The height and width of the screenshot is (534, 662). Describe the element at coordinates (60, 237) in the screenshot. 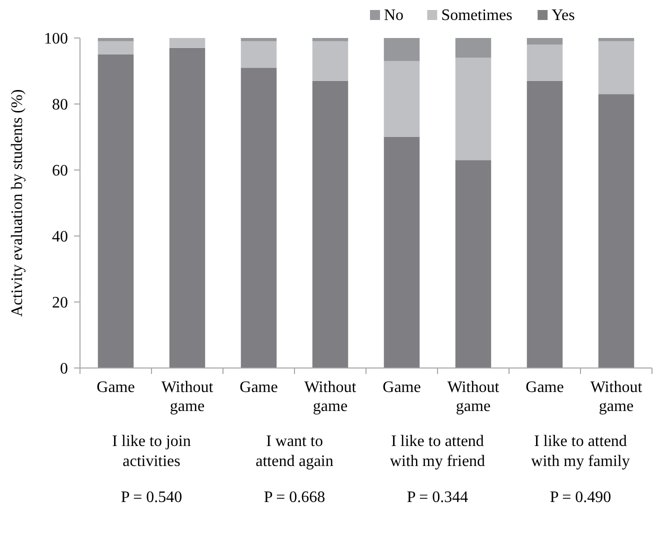

I see `y-tick-label: 40` at that location.